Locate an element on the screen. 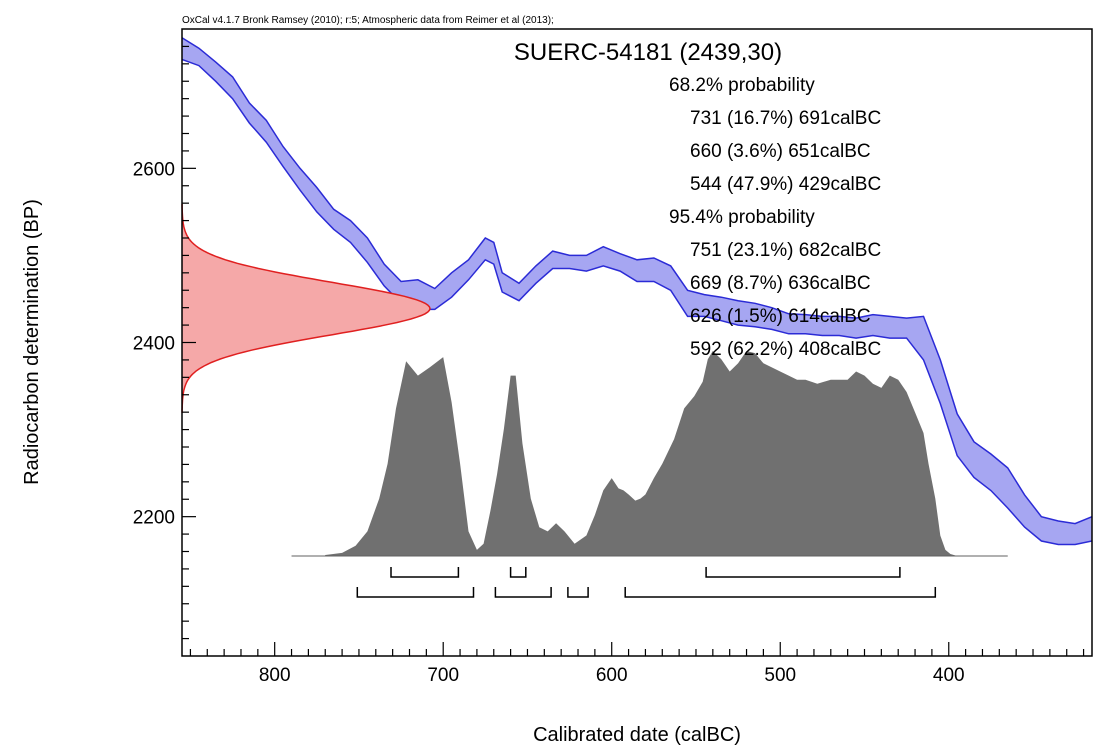  y-tick-label: 2600 is located at coordinates (154, 169).